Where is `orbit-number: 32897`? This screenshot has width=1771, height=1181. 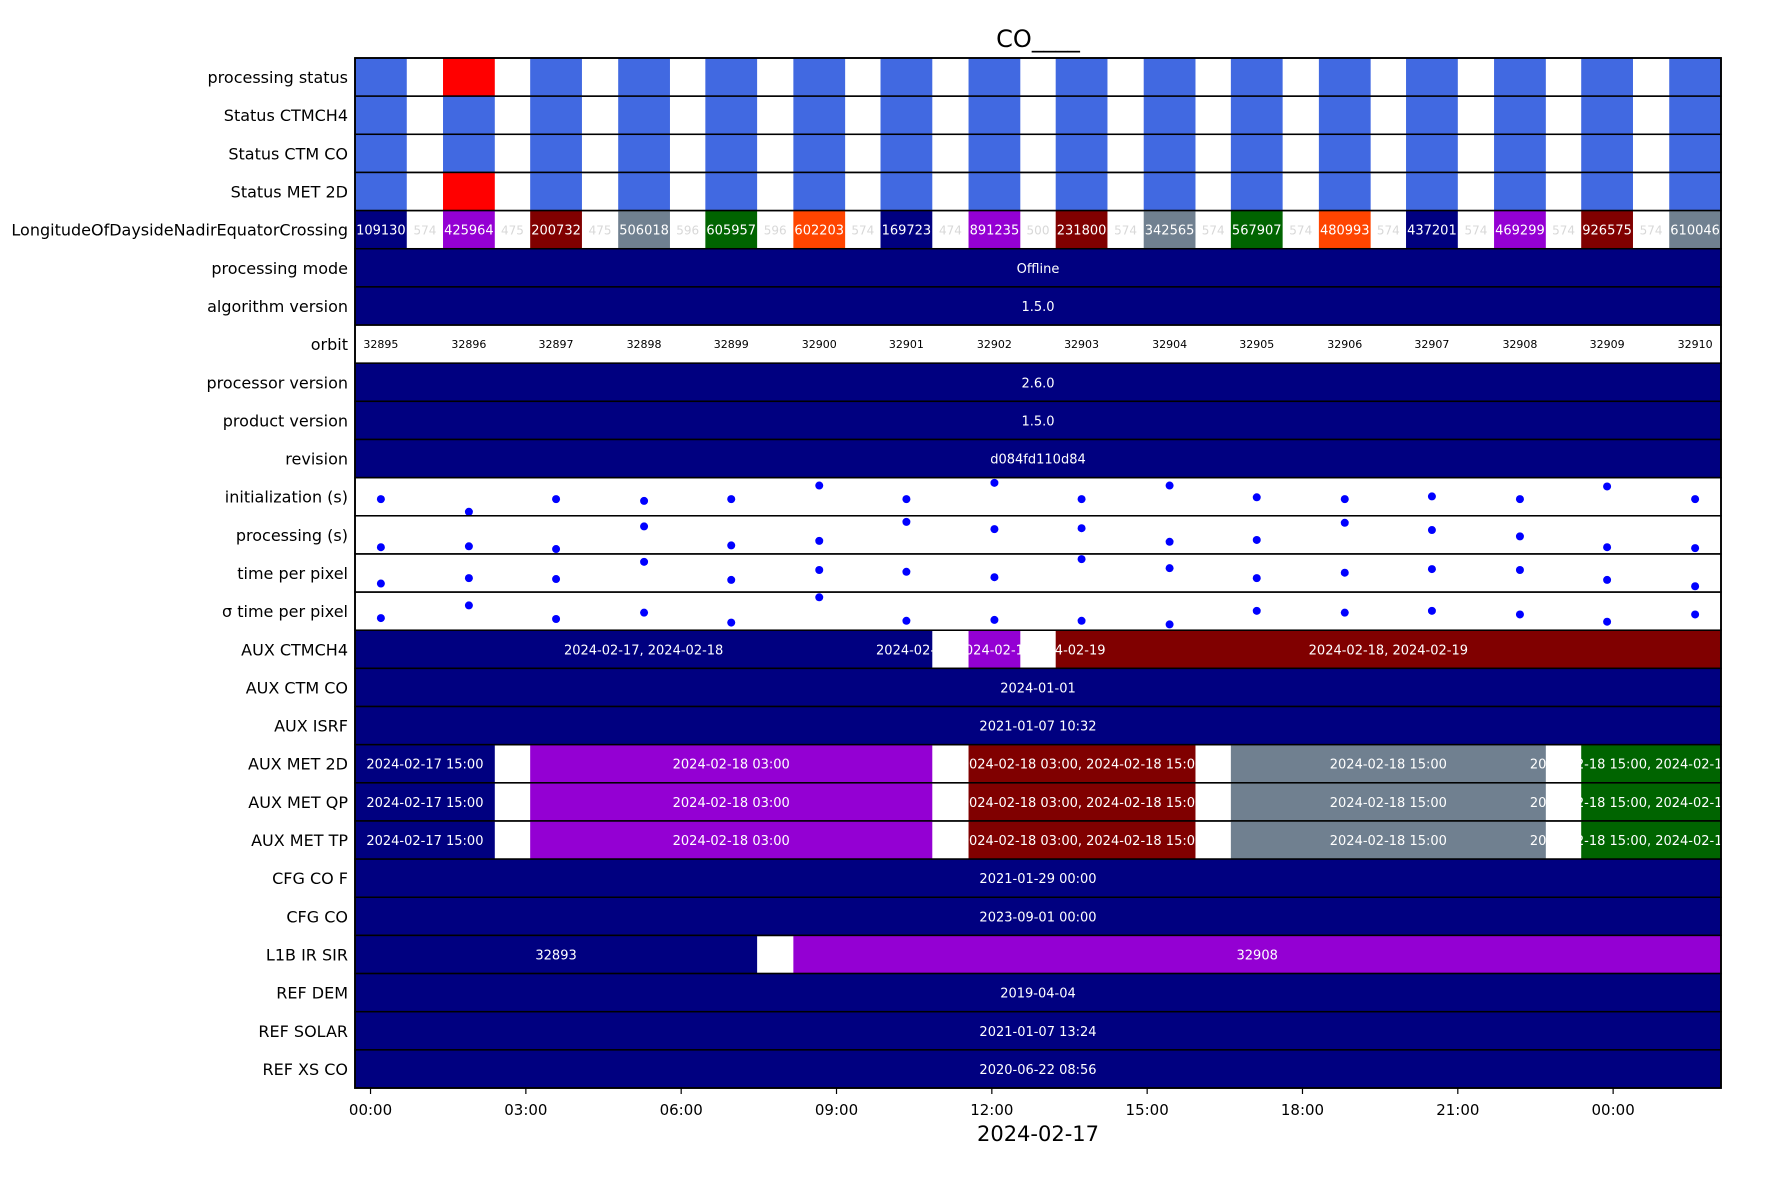 orbit-number: 32897 is located at coordinates (556, 344).